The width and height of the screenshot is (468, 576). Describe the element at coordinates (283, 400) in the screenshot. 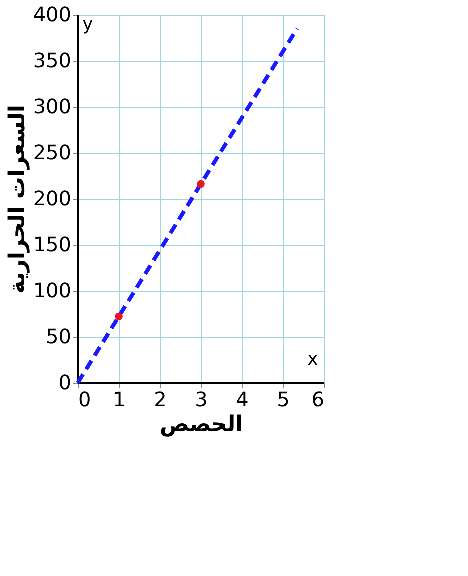

I see `x-tick-label: 5` at that location.